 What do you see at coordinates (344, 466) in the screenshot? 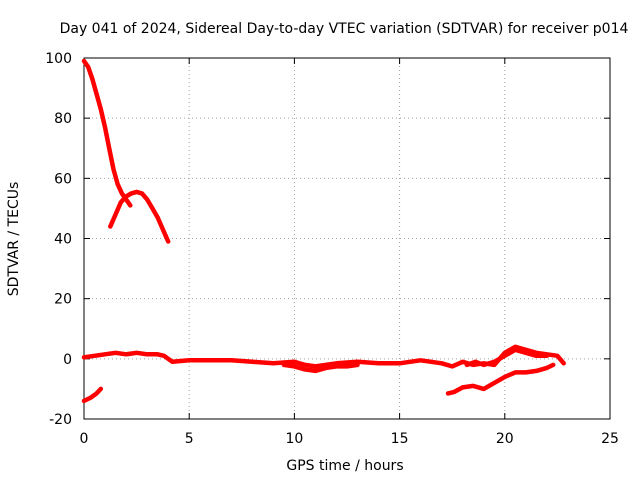
I see `x-axis-label: GPS time / hours` at bounding box center [344, 466].